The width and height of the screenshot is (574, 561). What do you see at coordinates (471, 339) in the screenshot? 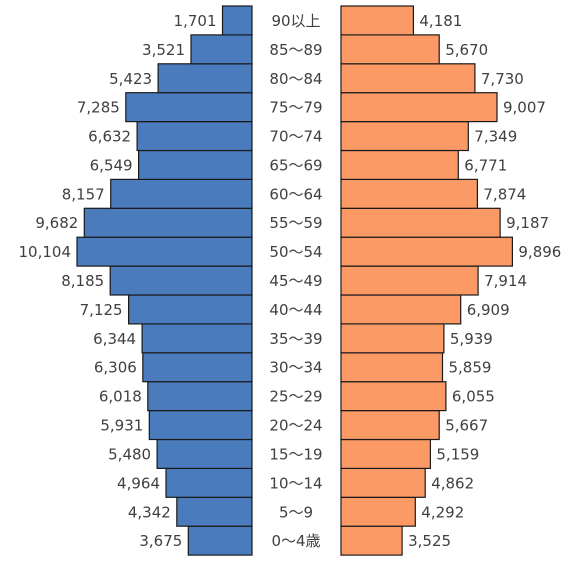
I see `right-value-label: 5,939` at bounding box center [471, 339].